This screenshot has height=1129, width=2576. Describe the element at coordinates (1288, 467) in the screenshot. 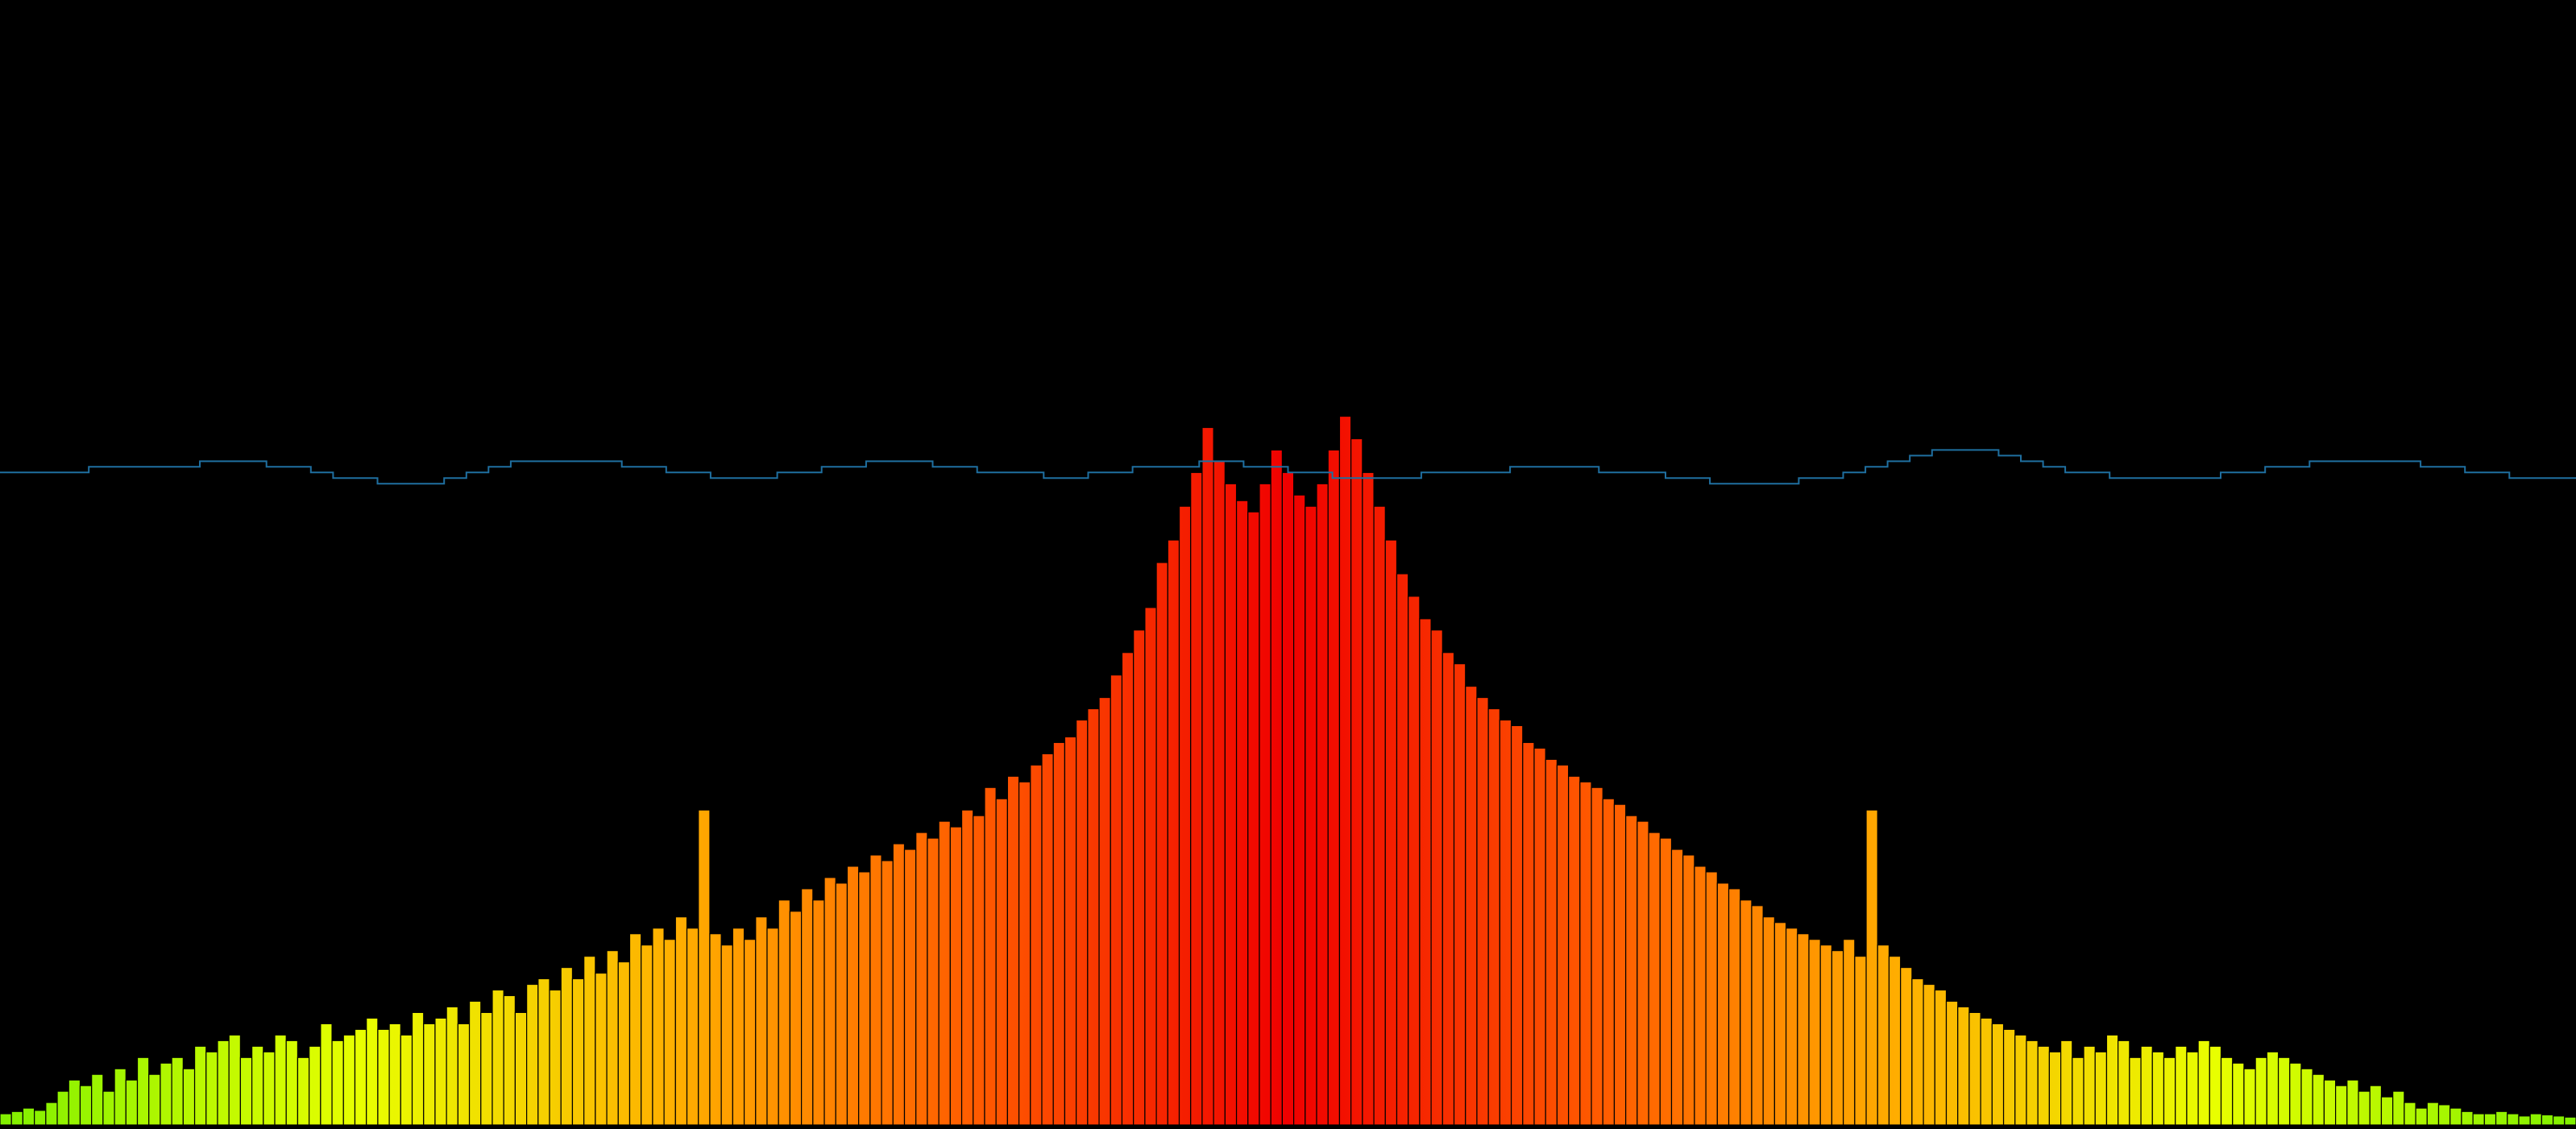

I see `peak-level-line` at that location.